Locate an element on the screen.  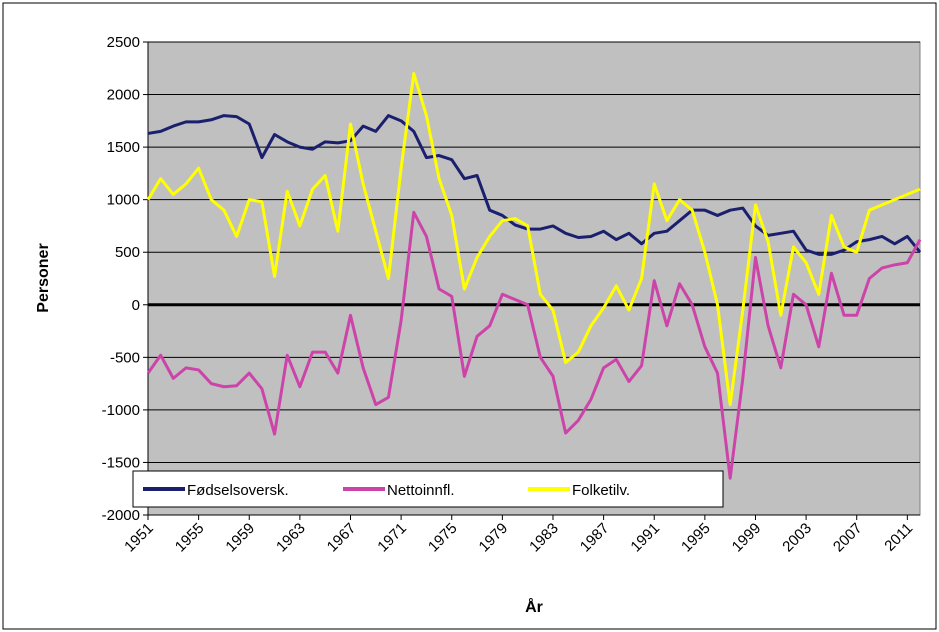
y-tick-label: -1000 is located at coordinates (121, 410).